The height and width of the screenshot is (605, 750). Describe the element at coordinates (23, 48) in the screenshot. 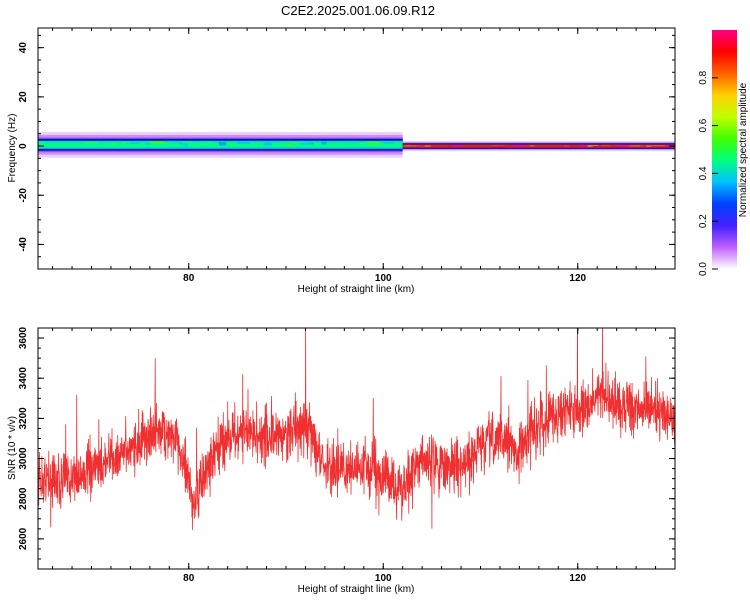

I see `y-tick-label: 40` at that location.